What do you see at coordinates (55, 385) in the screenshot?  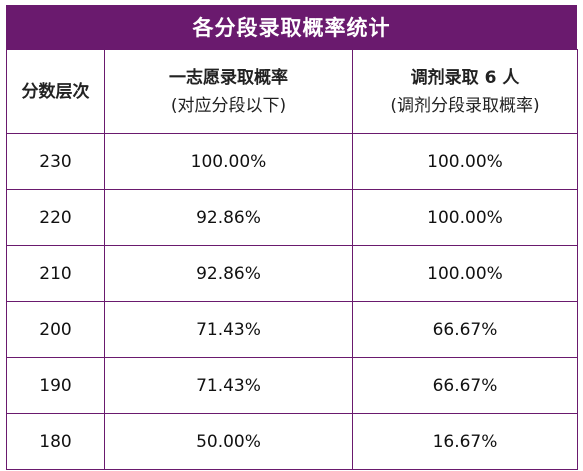 I see `score-cell: 190` at bounding box center [55, 385].